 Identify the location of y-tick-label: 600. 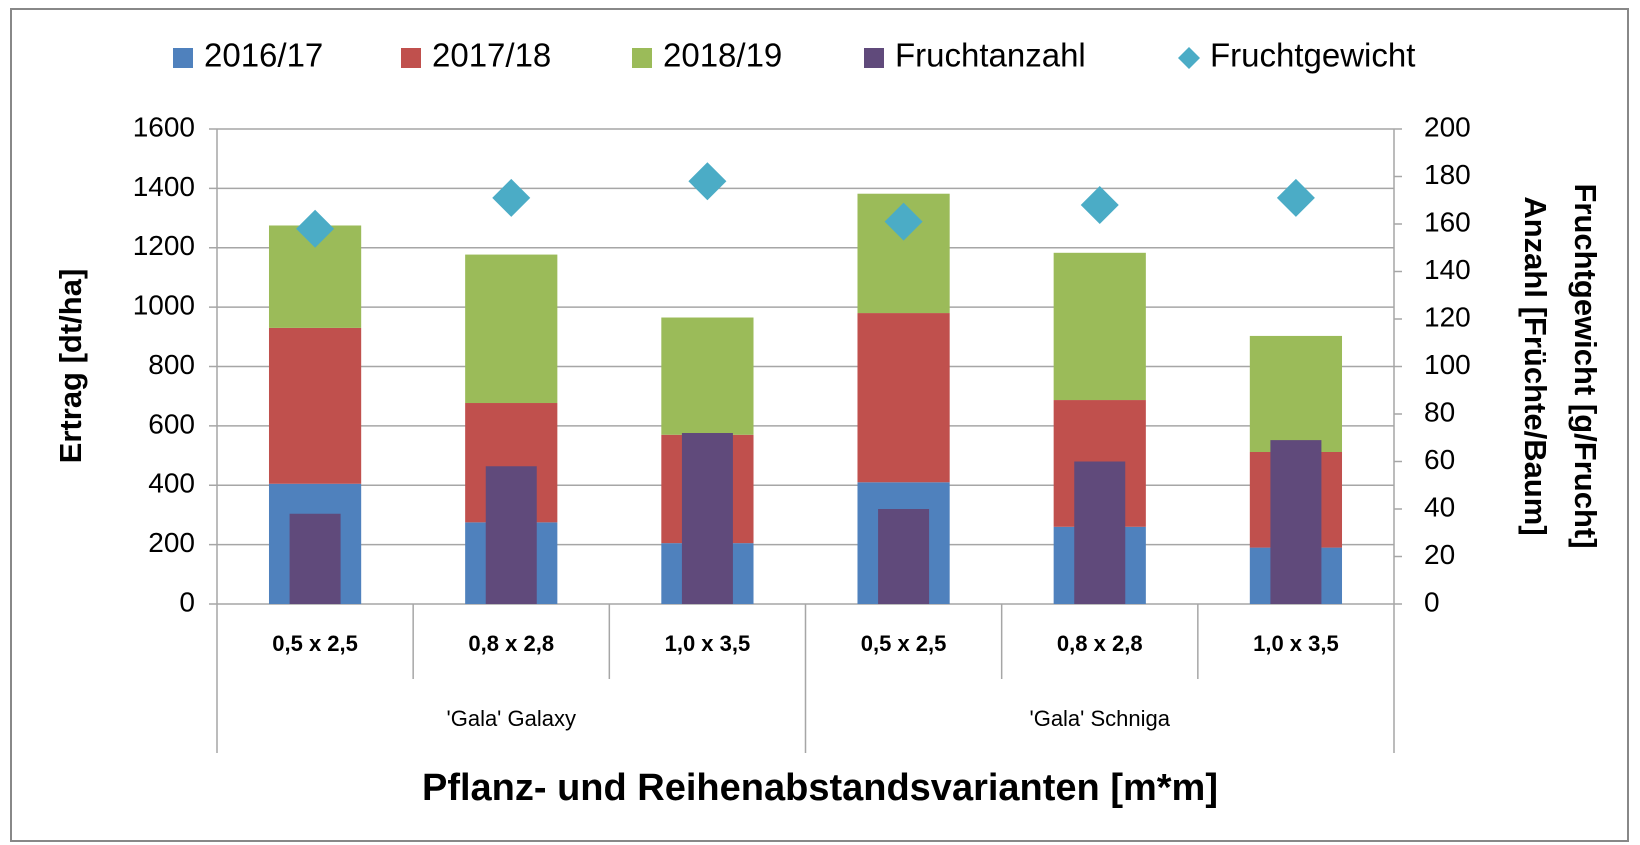
(171, 423).